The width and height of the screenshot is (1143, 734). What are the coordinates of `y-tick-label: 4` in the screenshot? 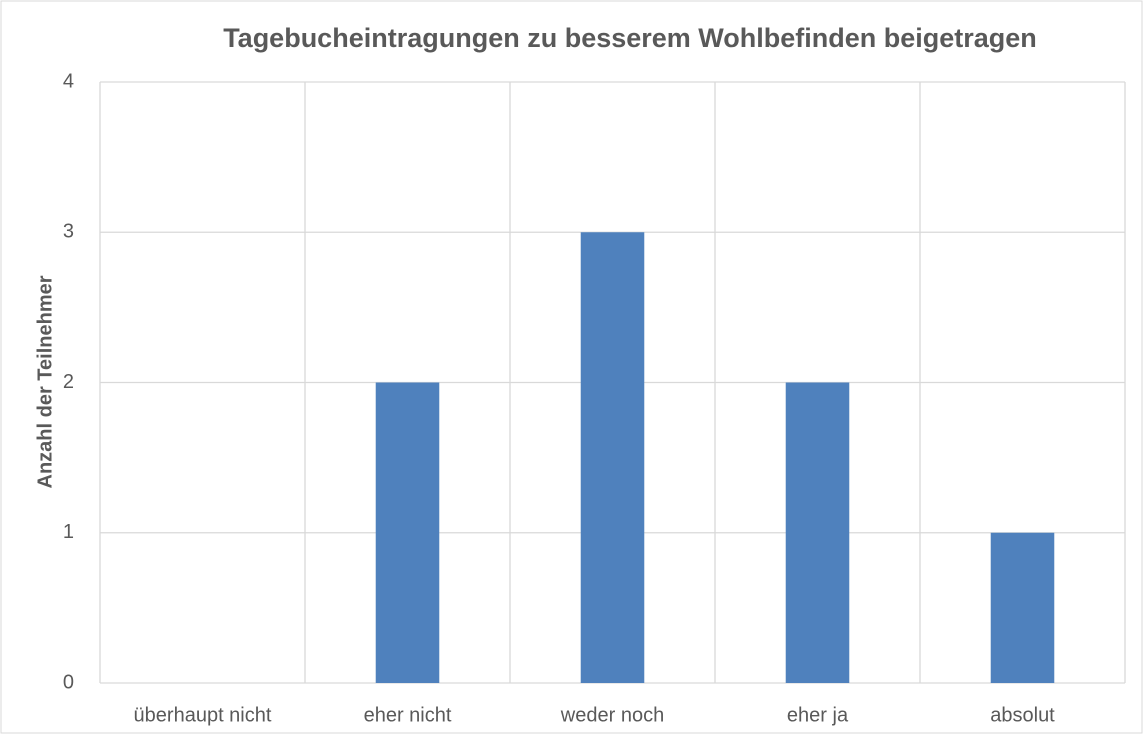 It's located at (68, 81).